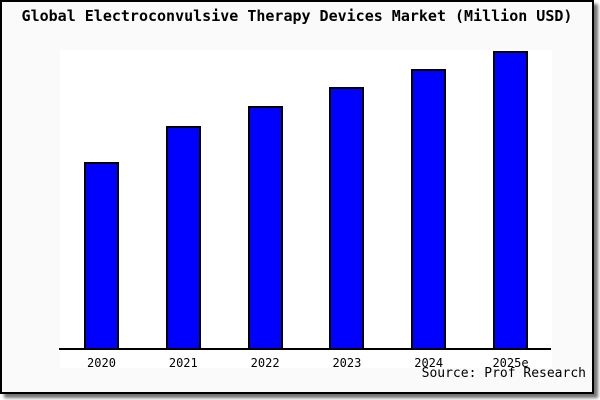  I want to click on source-note: Source: Prof Research, so click(503, 373).